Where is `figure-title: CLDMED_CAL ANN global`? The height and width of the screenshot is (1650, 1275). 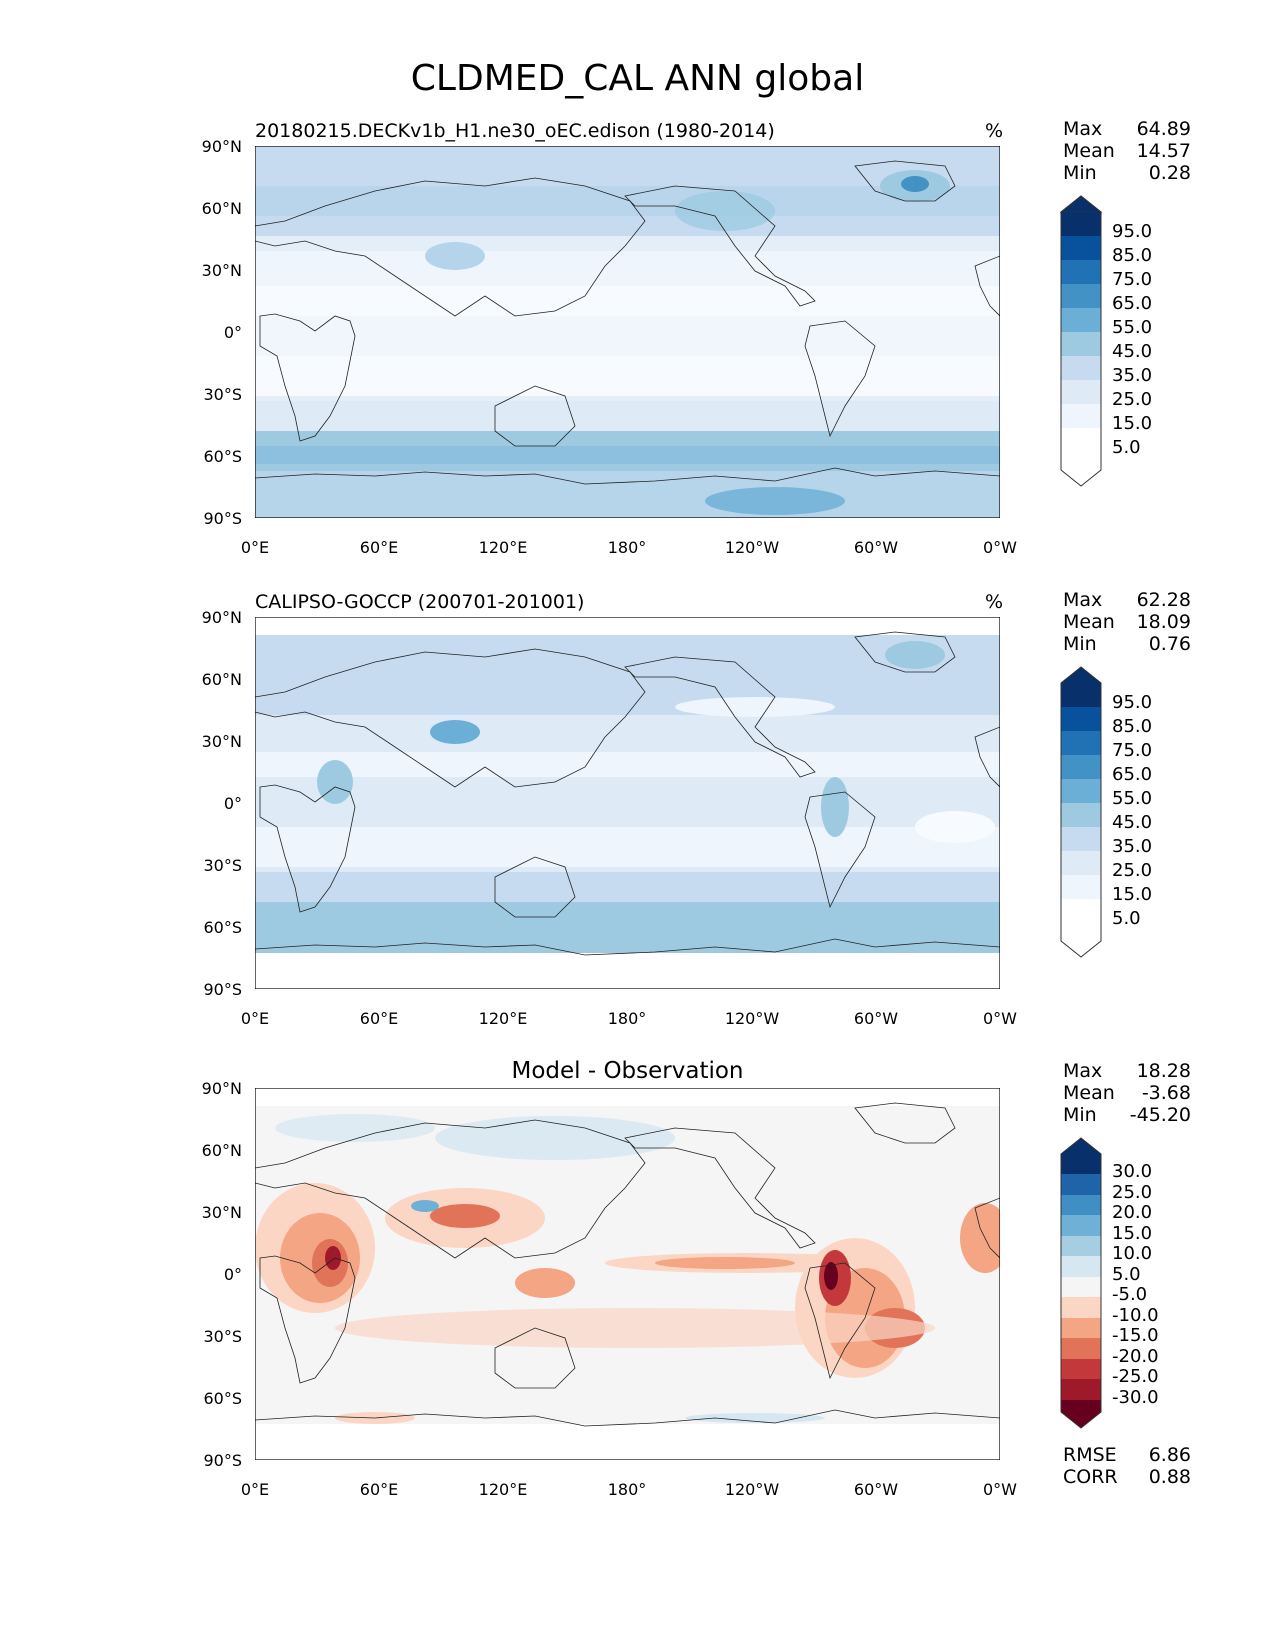 figure-title: CLDMED_CAL ANN global is located at coordinates (637, 78).